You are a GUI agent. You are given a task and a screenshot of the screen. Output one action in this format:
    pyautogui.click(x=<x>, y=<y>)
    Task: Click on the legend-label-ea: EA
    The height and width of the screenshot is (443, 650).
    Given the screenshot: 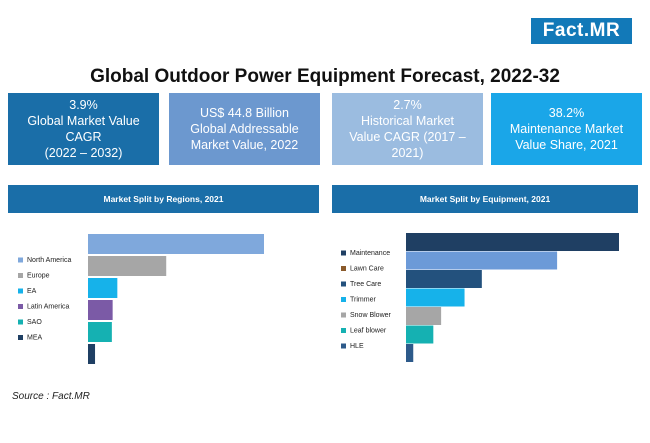 What is the action you would take?
    pyautogui.click(x=32, y=291)
    